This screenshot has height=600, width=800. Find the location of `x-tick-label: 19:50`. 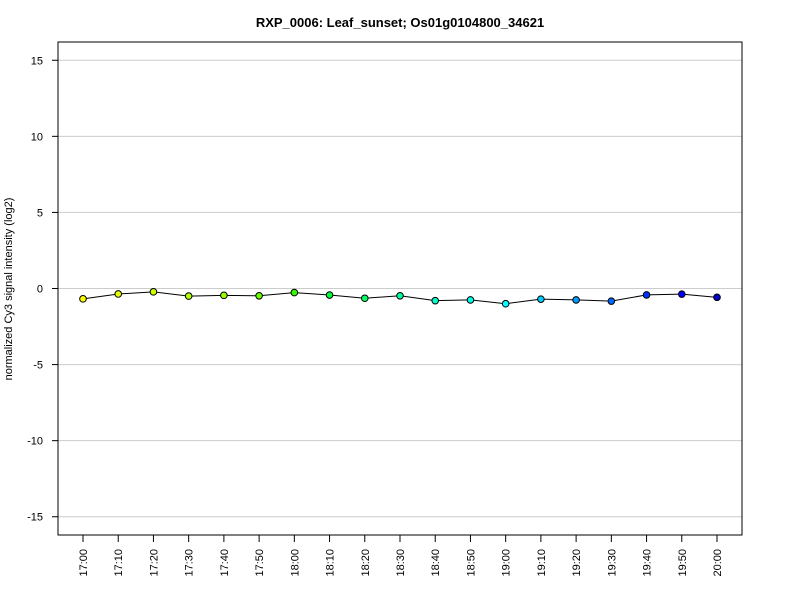

x-tick-label: 19:50 is located at coordinates (683, 563).